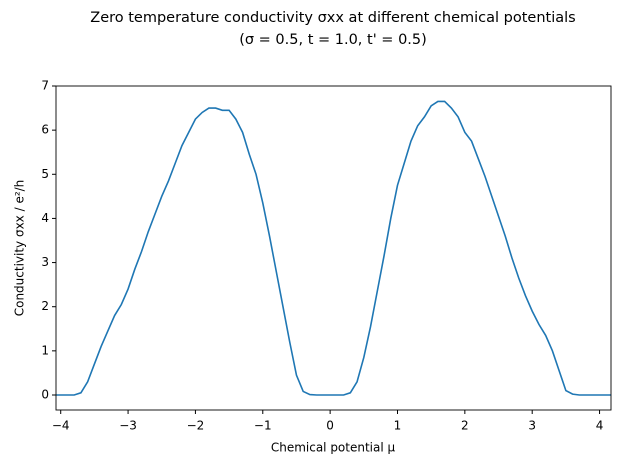  I want to click on y-tick-label: 1, so click(45, 350).